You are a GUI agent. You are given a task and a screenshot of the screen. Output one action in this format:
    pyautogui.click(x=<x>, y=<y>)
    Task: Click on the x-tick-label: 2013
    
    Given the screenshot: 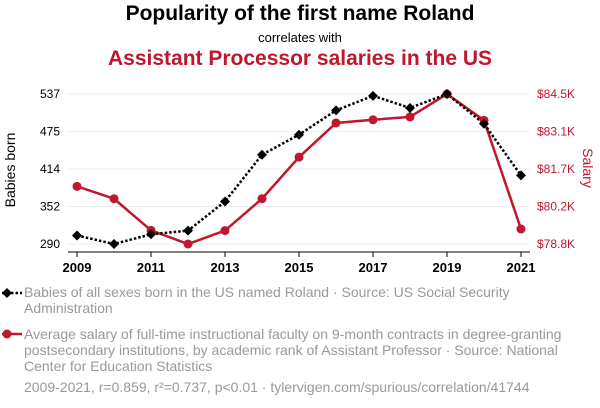 What is the action you would take?
    pyautogui.click(x=225, y=267)
    